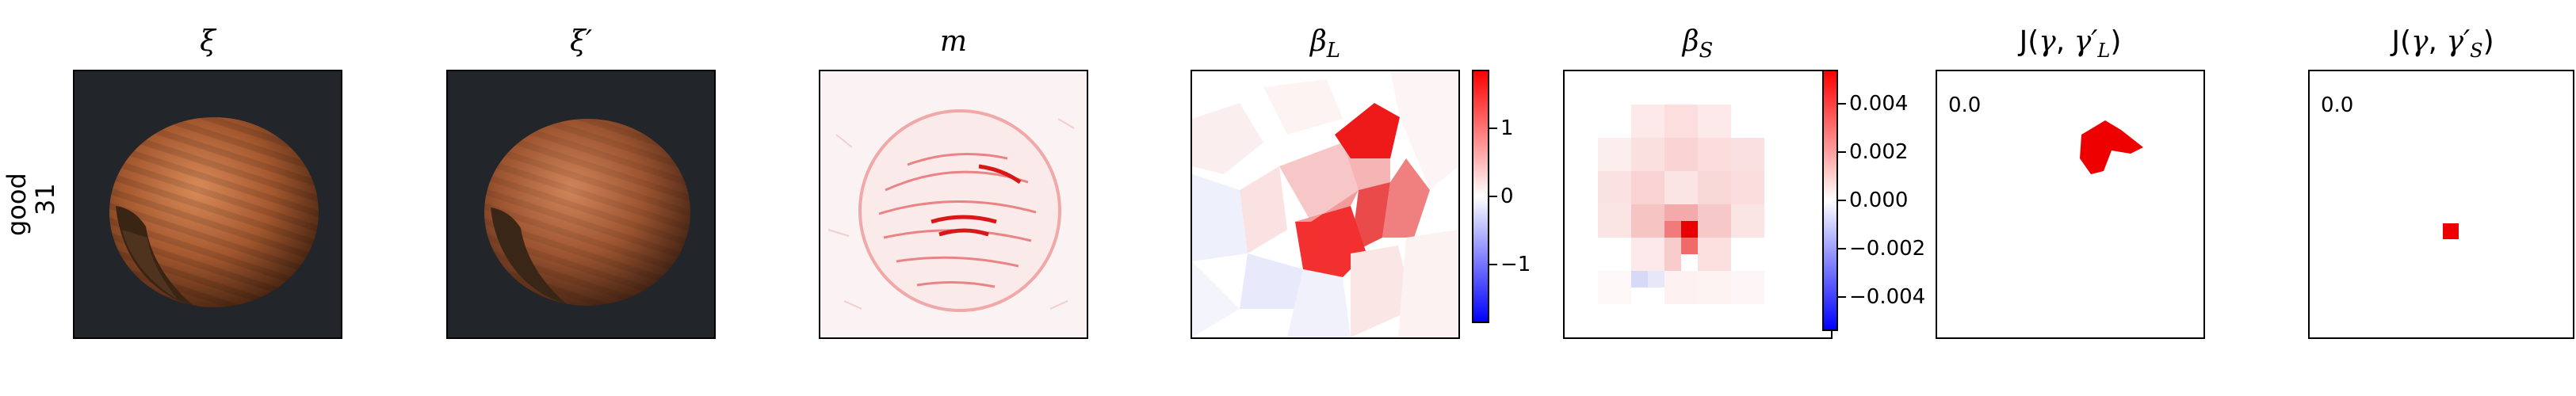  I want to click on difference-map, so click(954, 204).